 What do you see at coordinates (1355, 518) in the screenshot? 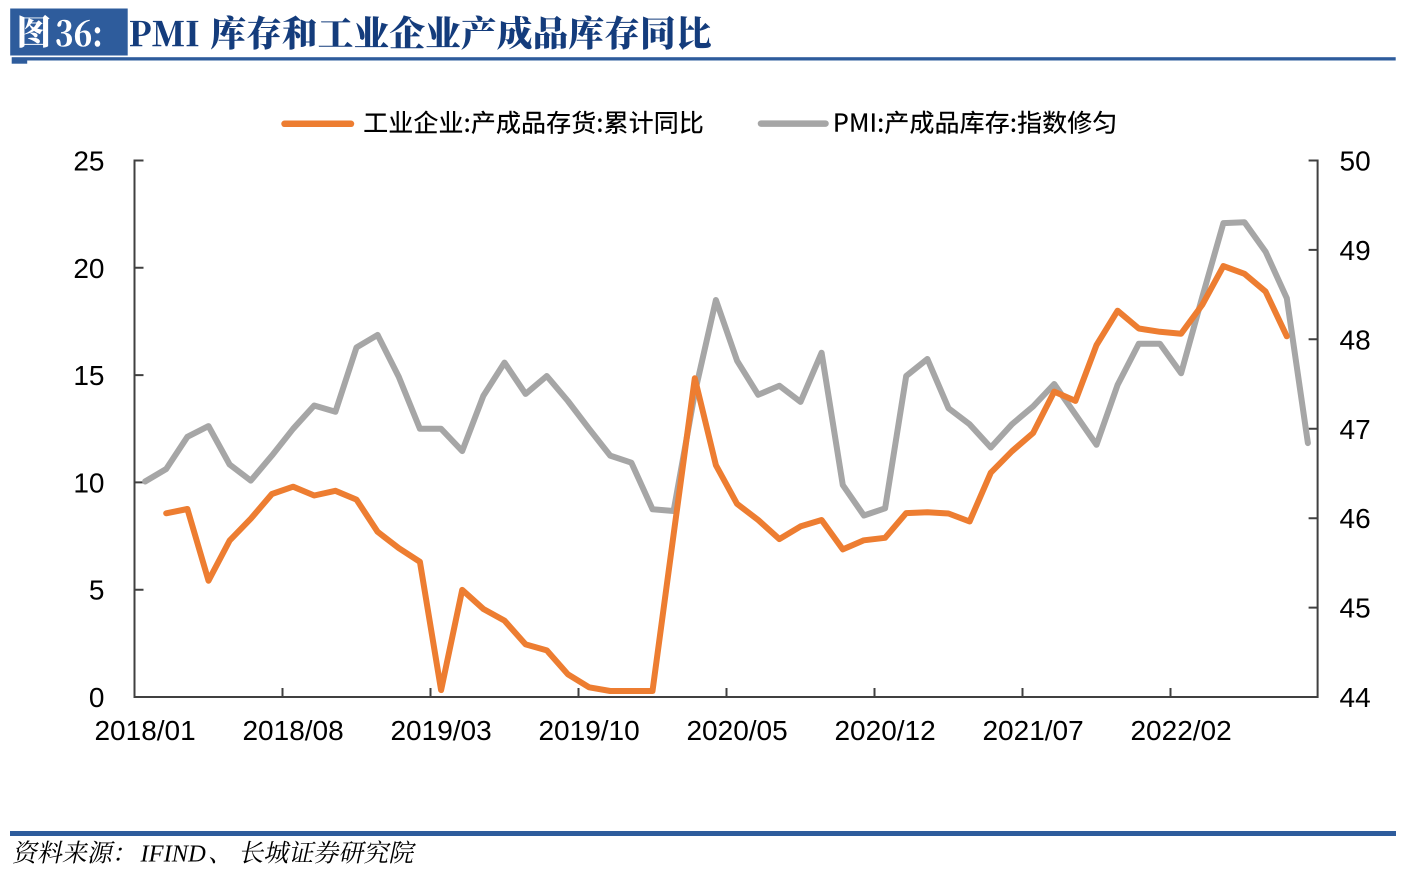
I see `svg-text: 46` at bounding box center [1355, 518].